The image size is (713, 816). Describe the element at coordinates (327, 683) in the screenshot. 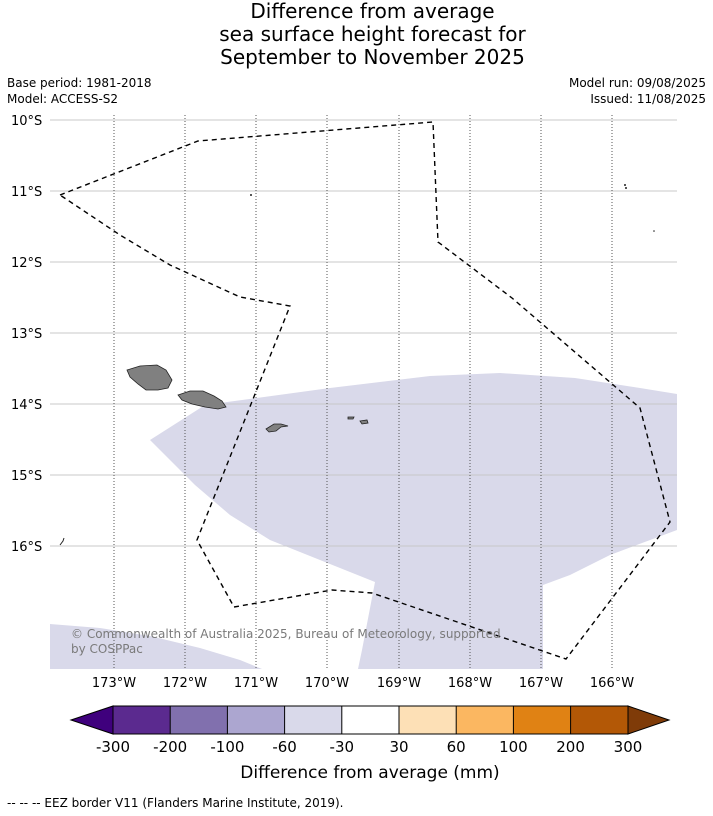

I see `lon-label-170w: 170°W` at that location.